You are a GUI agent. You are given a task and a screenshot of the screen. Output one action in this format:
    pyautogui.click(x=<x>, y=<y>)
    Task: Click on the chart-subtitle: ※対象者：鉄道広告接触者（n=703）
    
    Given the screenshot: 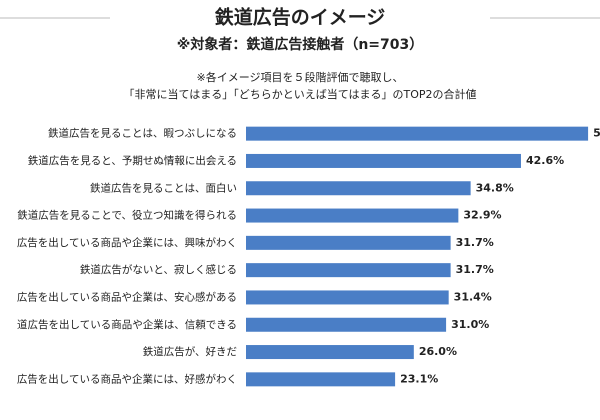 What is the action you would take?
    pyautogui.click(x=300, y=44)
    